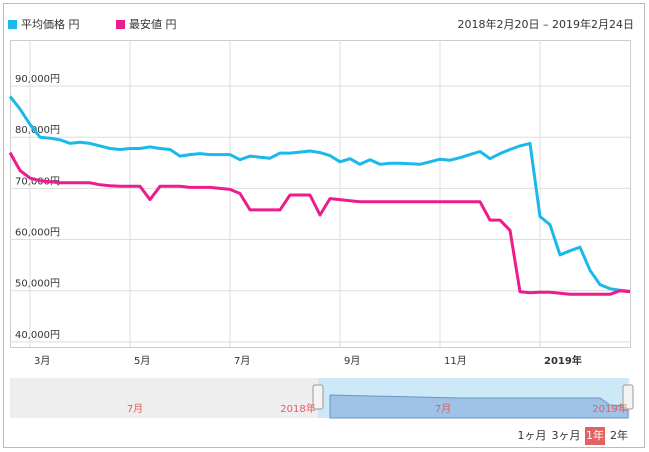 The width and height of the screenshot is (649, 452). I want to click on y-tick-label: 70,000円, so click(37, 181).